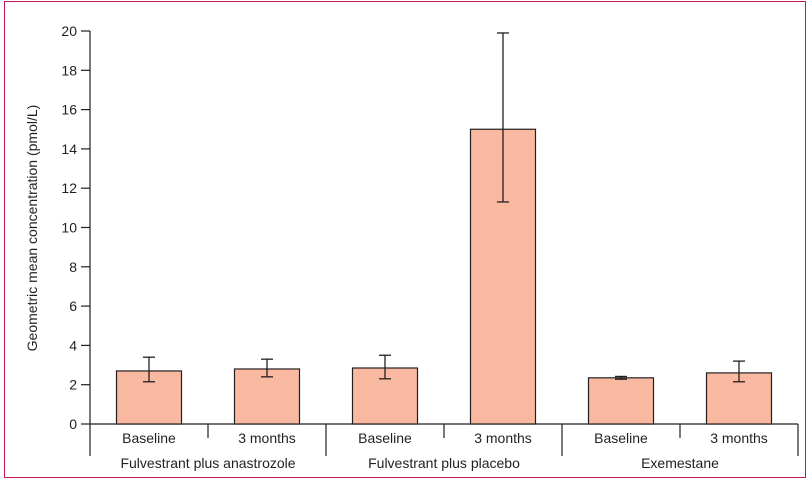 The width and height of the screenshot is (810, 483). What do you see at coordinates (69, 228) in the screenshot?
I see `y-tick-label: 10` at bounding box center [69, 228].